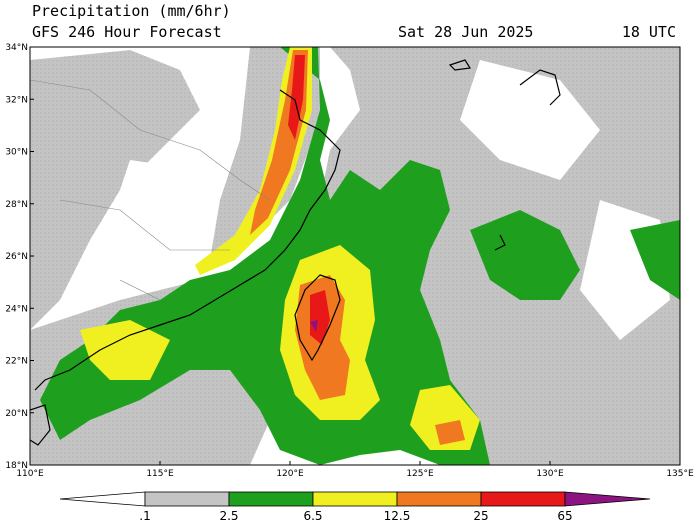  I want to click on lat-label: 24°N, so click(16, 309).